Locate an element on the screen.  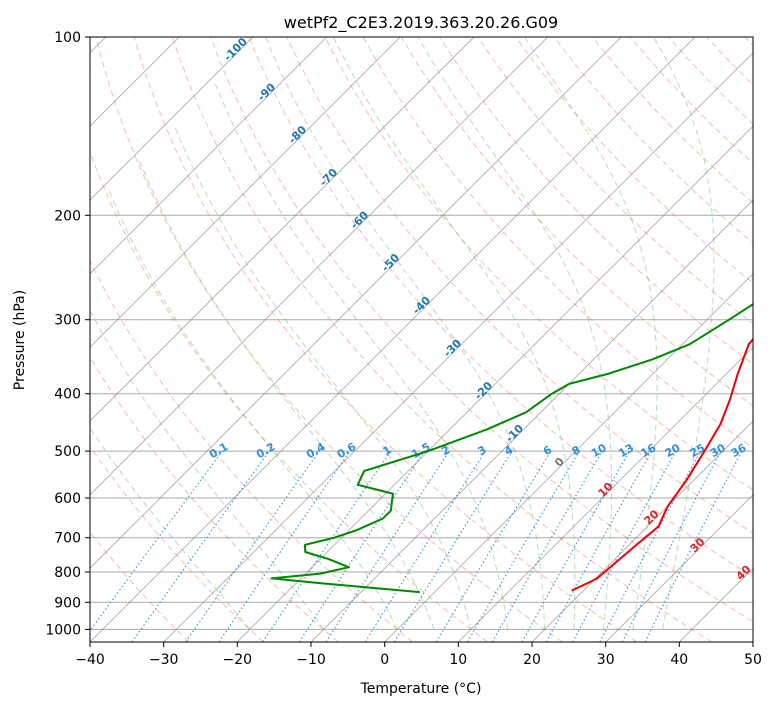
y-tick-label: 800 is located at coordinates (67, 573).